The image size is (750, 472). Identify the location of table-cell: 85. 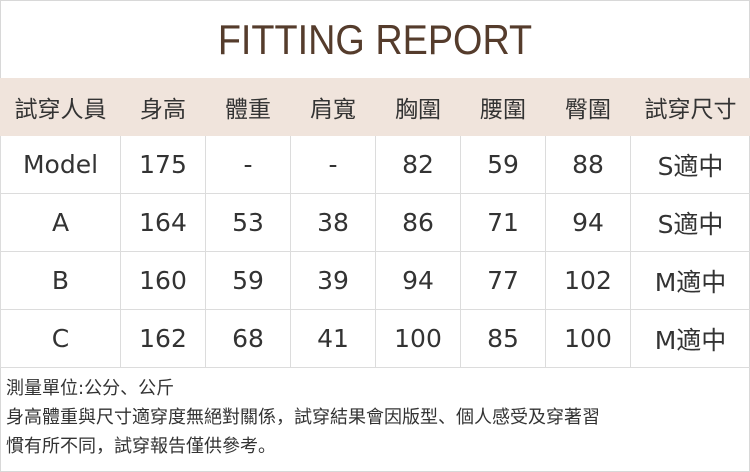
(503, 338).